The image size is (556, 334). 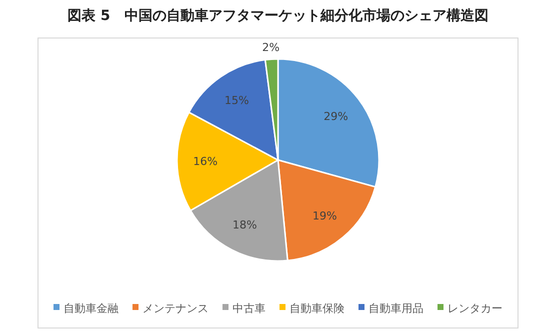 I want to click on data-label: 18%, so click(x=244, y=225).